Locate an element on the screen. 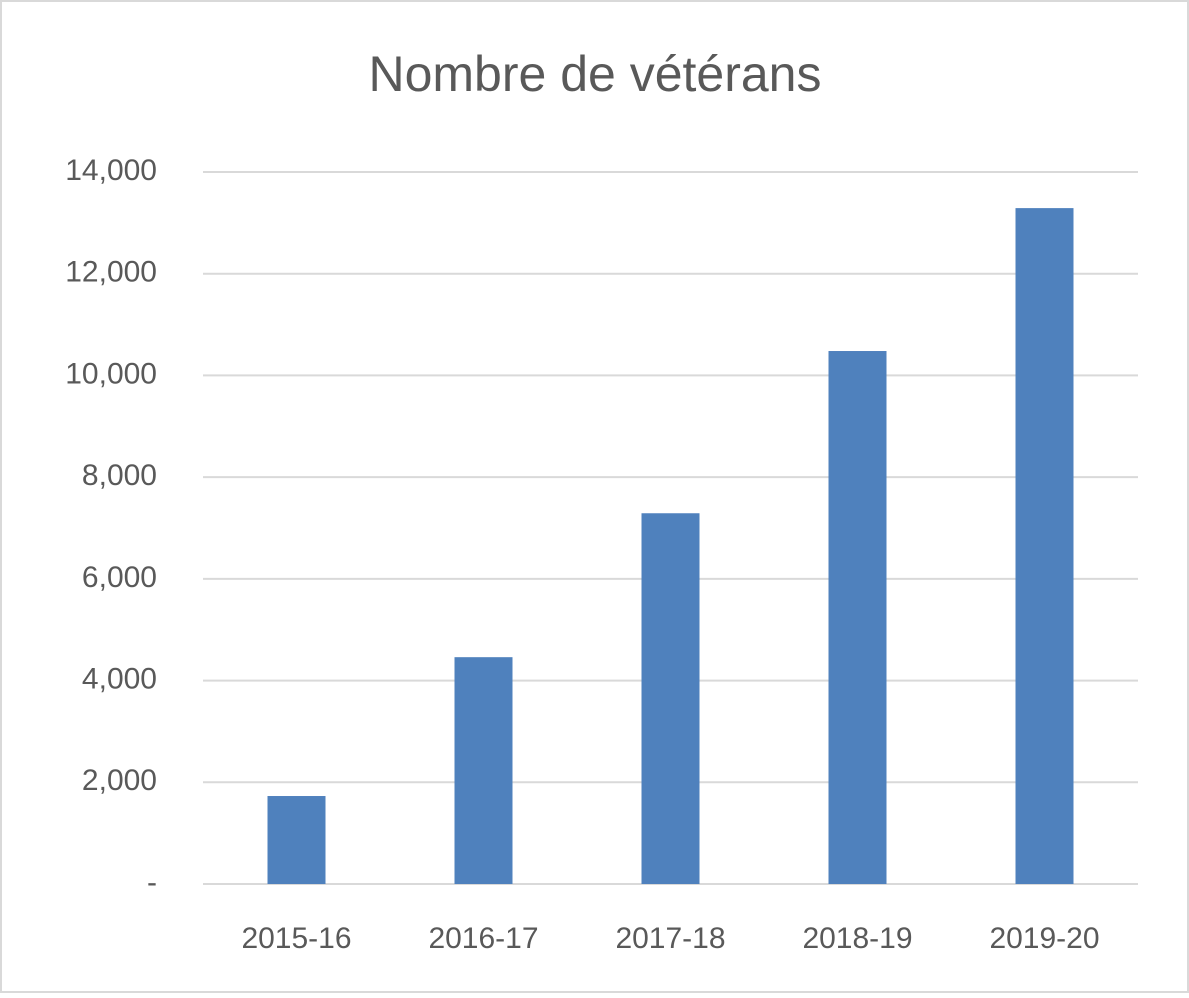  x-tick-label: 2015-16 is located at coordinates (296, 938).